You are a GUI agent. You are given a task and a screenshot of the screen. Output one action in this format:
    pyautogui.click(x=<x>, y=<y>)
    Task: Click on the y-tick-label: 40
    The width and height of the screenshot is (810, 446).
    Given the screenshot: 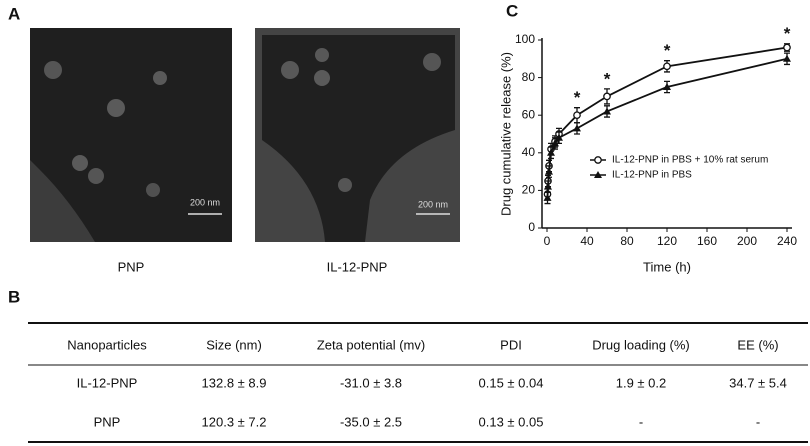 What is the action you would take?
    pyautogui.click(x=529, y=152)
    